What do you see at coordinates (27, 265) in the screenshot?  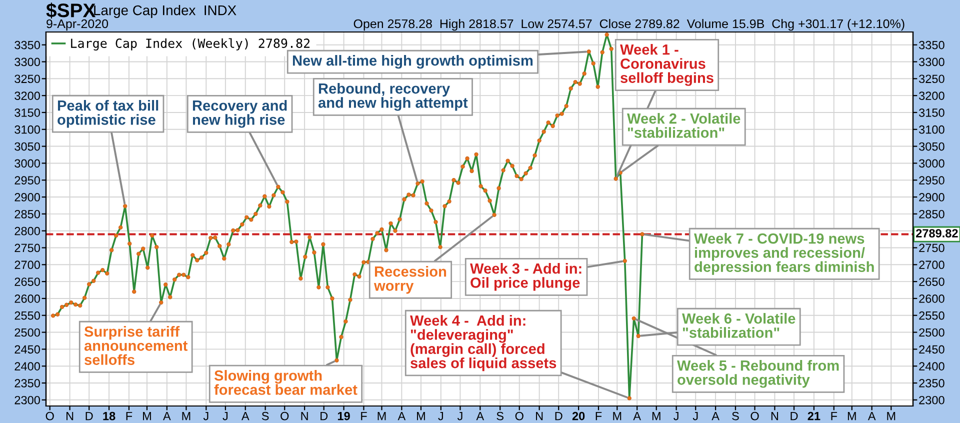 I see `y-tick-label: 2700` at bounding box center [27, 265].